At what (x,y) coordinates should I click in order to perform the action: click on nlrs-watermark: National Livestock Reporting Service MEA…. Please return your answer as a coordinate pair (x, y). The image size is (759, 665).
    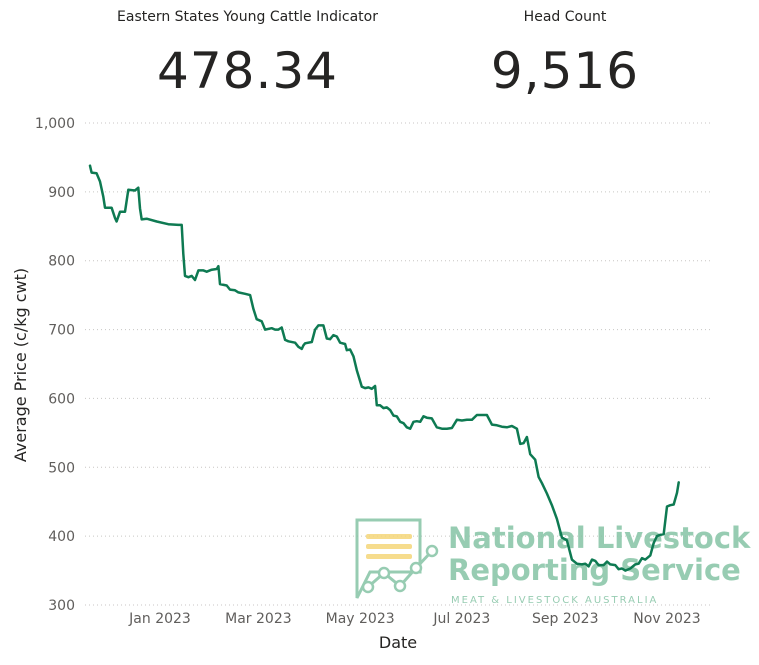
    Looking at the image, I should click on (553, 562).